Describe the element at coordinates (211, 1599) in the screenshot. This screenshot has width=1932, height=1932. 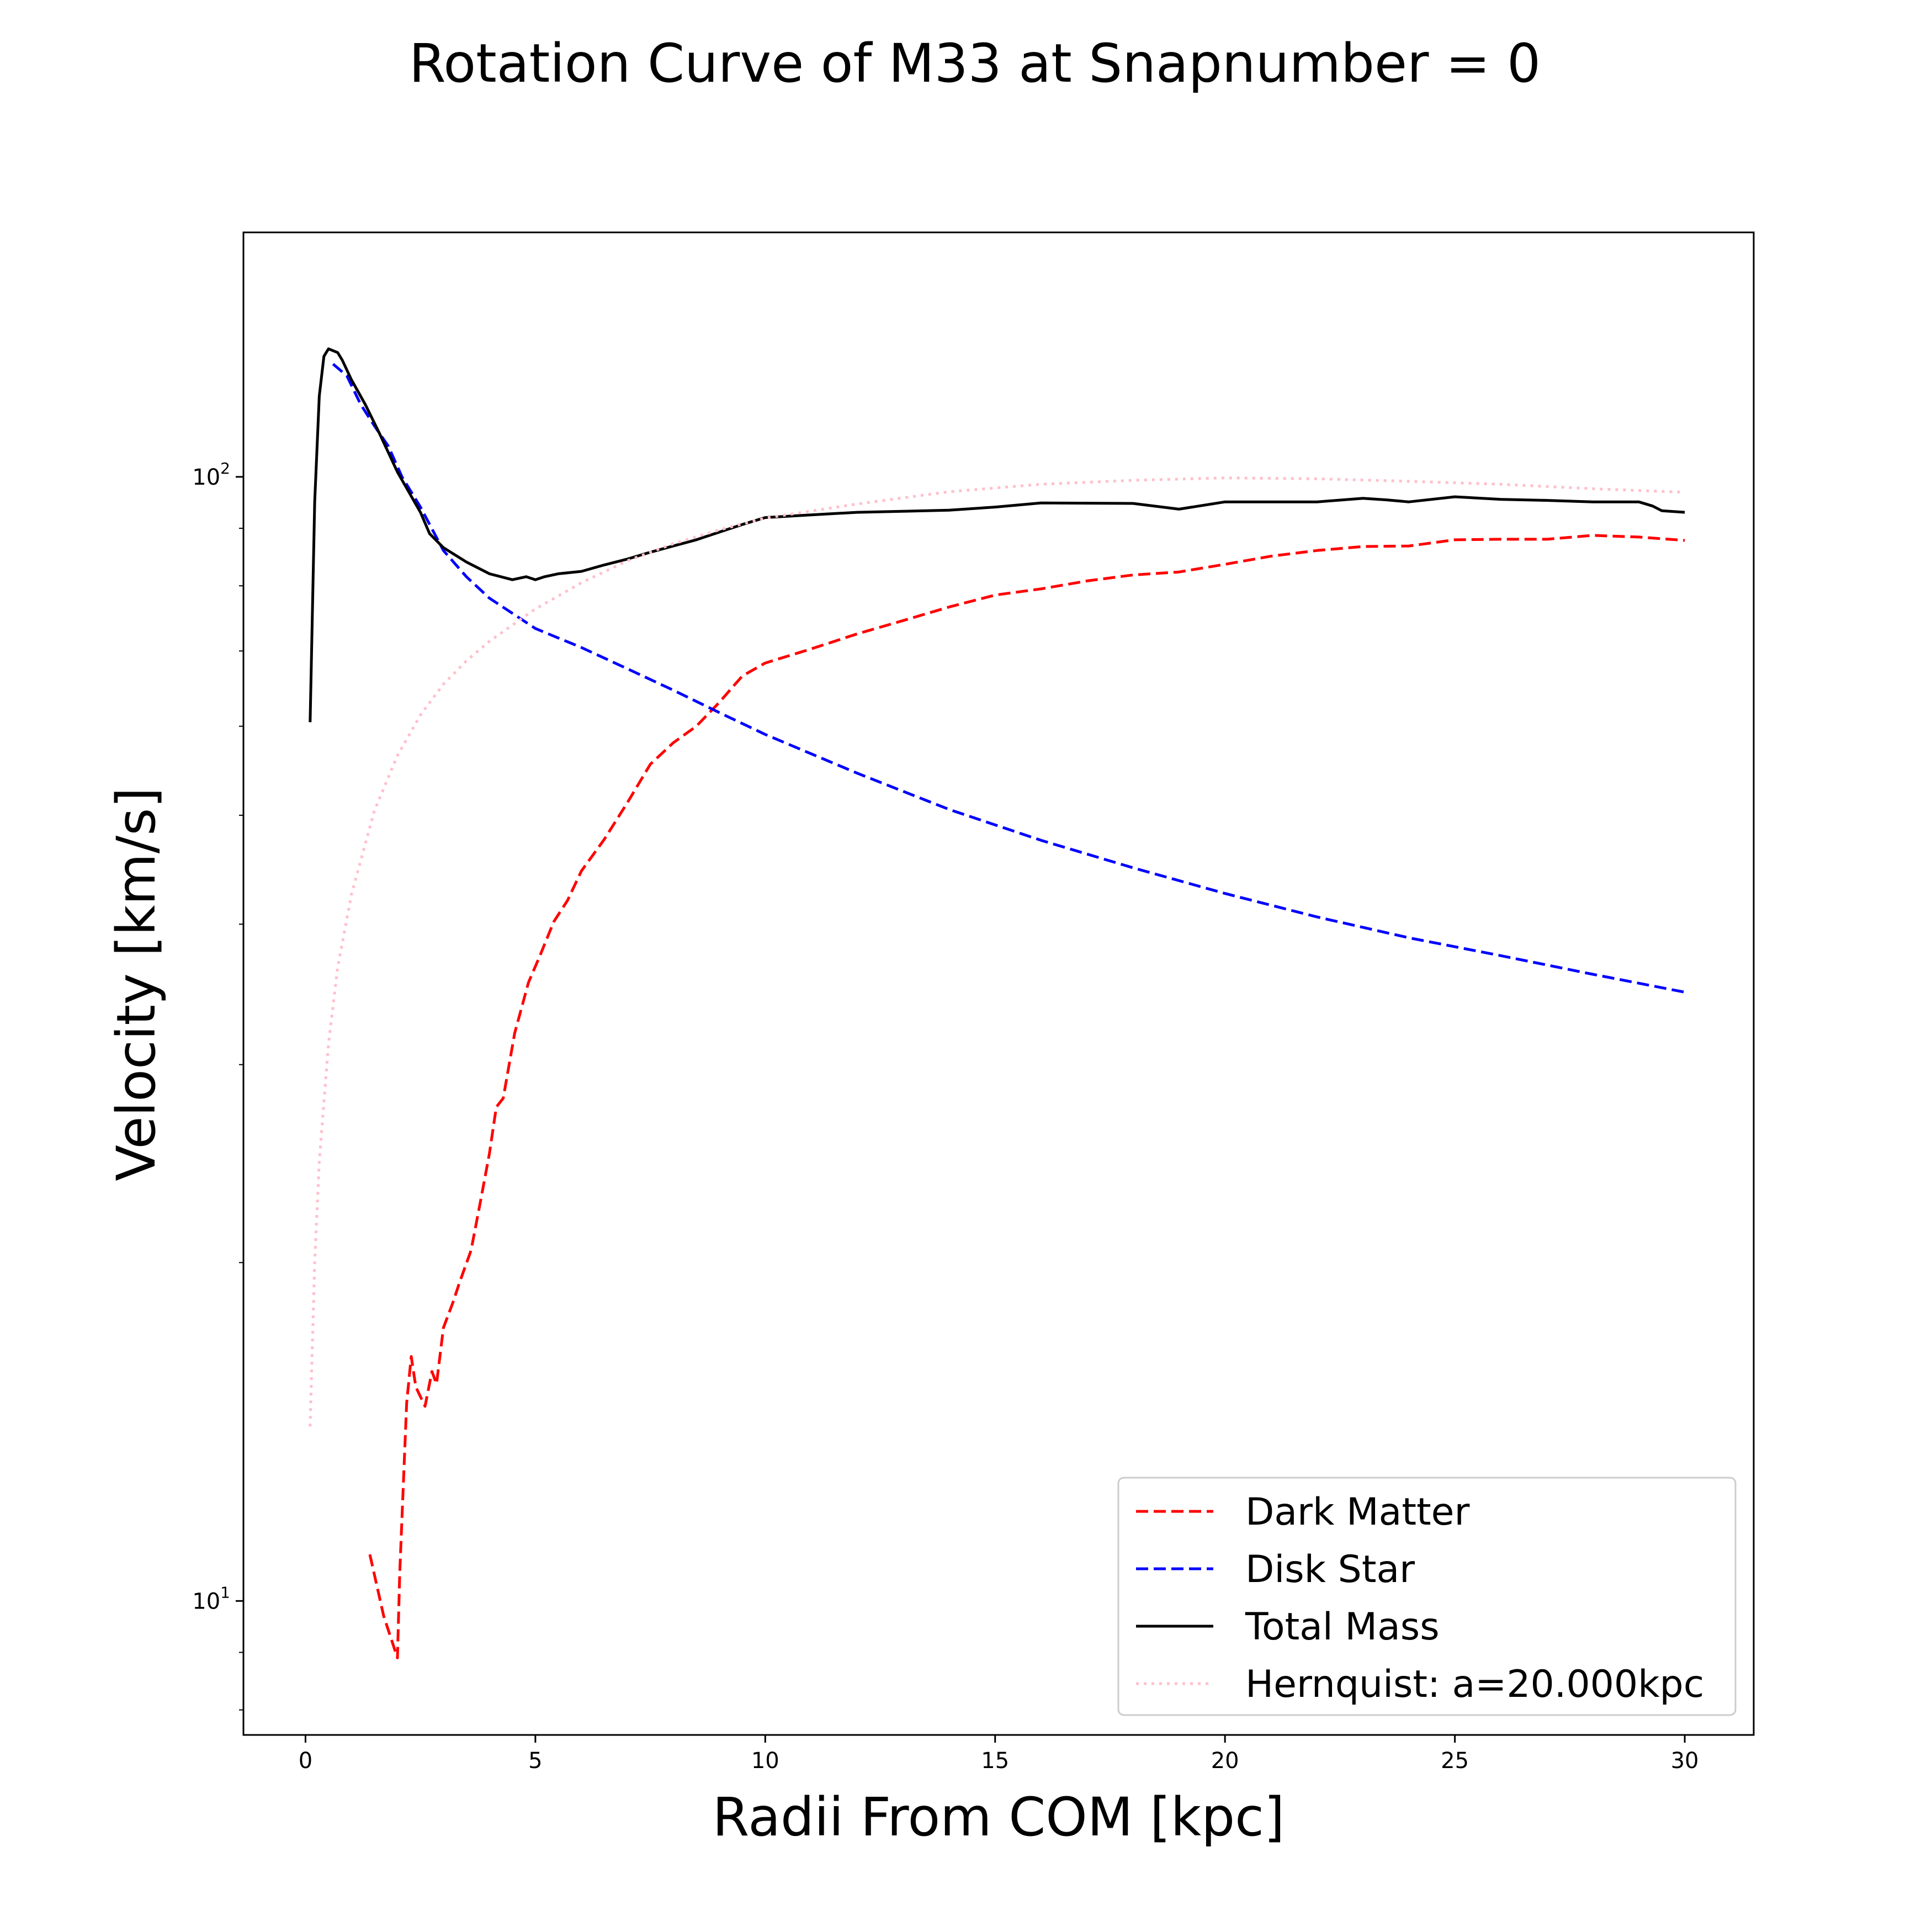
I see `y-tick-label: 10¹` at that location.